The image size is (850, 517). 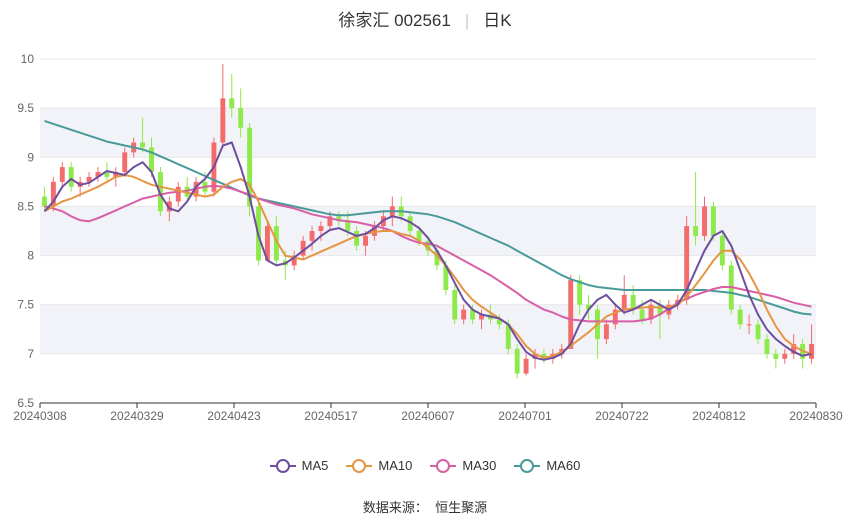 I want to click on y-axis: 6.5 7 7.5 8 8.5 9 9.5 10, so click(x=25, y=231).